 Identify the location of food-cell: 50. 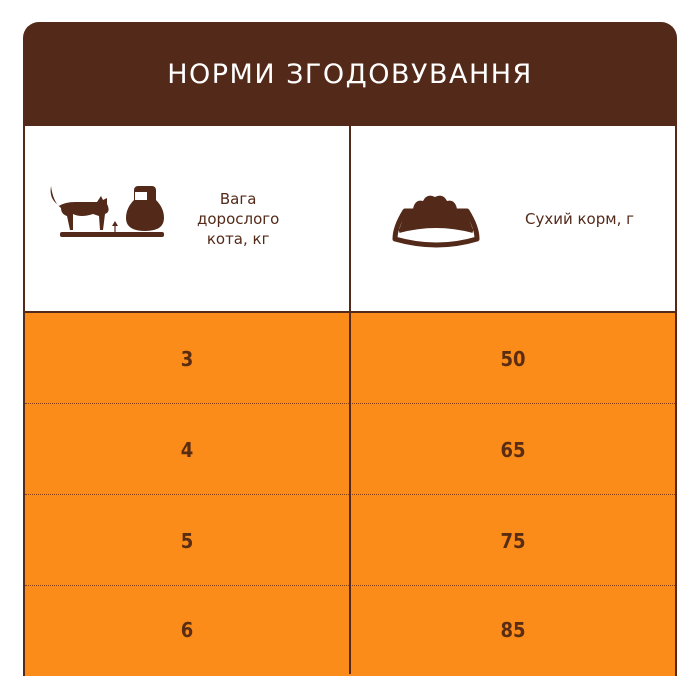
(513, 358).